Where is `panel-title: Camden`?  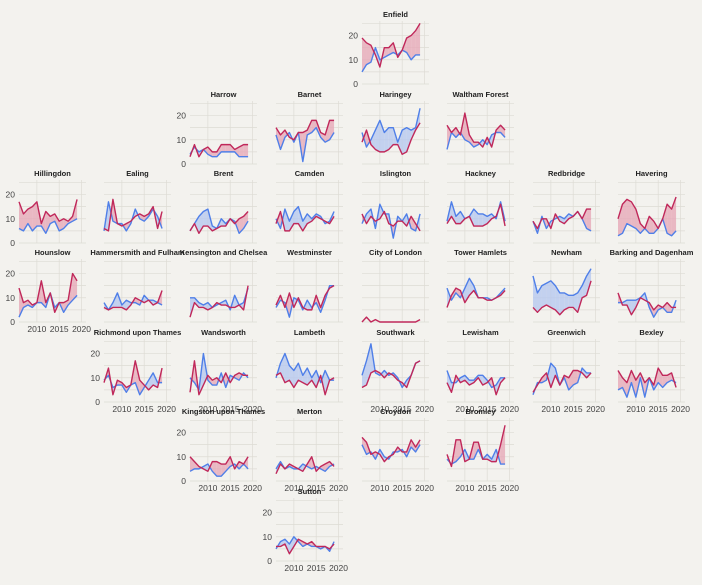
panel-title: Camden is located at coordinates (310, 173).